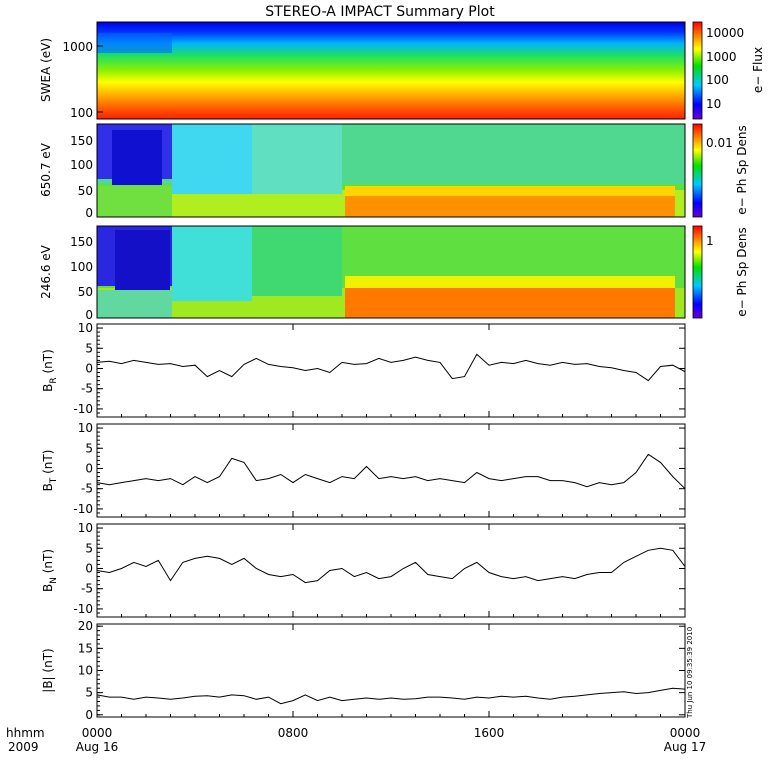 The height and width of the screenshot is (780, 780). I want to click on pad246-cbar-tick: 1, so click(710, 241).